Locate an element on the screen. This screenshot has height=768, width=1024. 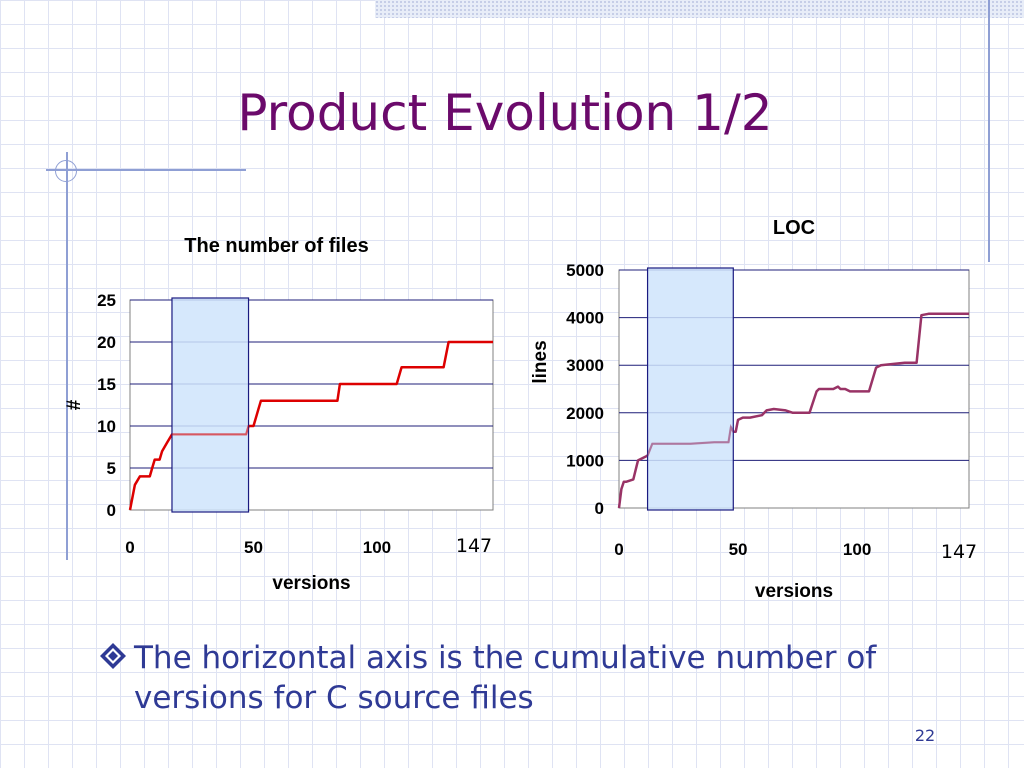
files-y-tick-label: 15 is located at coordinates (106, 384).